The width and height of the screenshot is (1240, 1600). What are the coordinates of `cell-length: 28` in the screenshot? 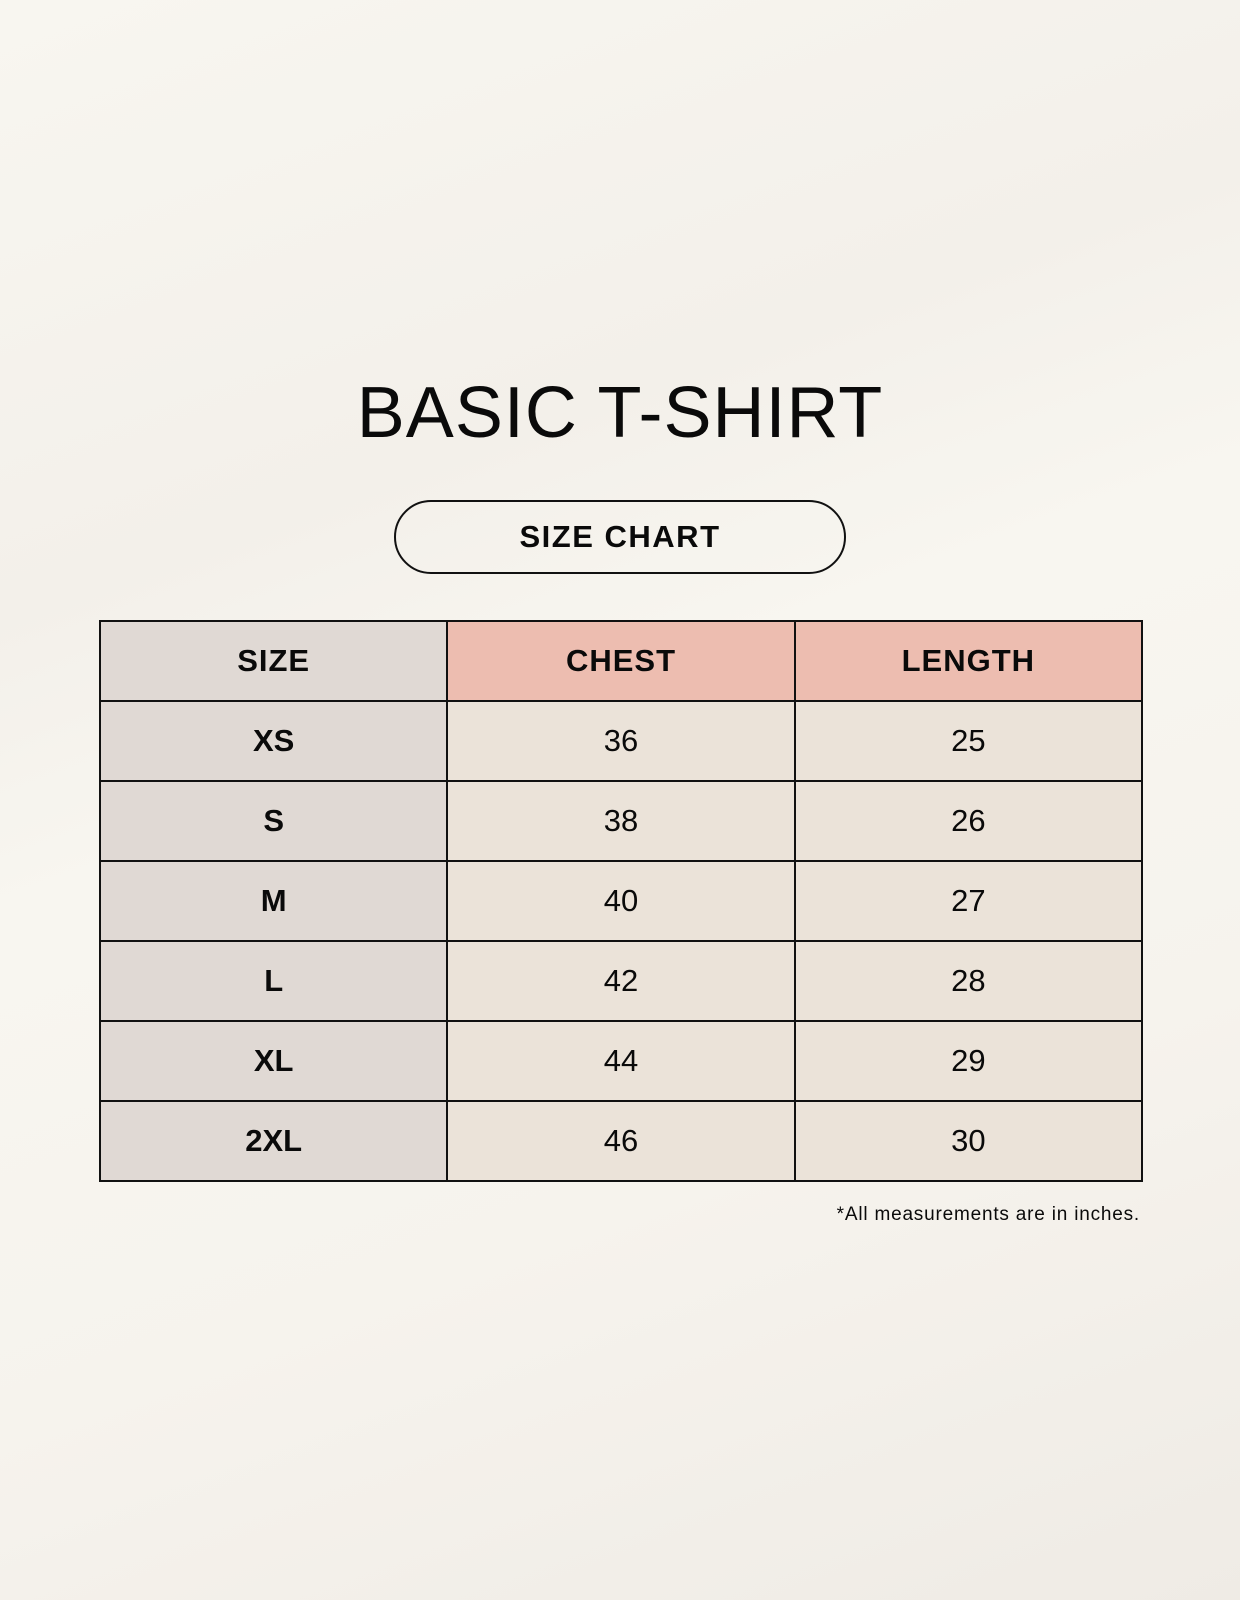 It's located at (968, 981).